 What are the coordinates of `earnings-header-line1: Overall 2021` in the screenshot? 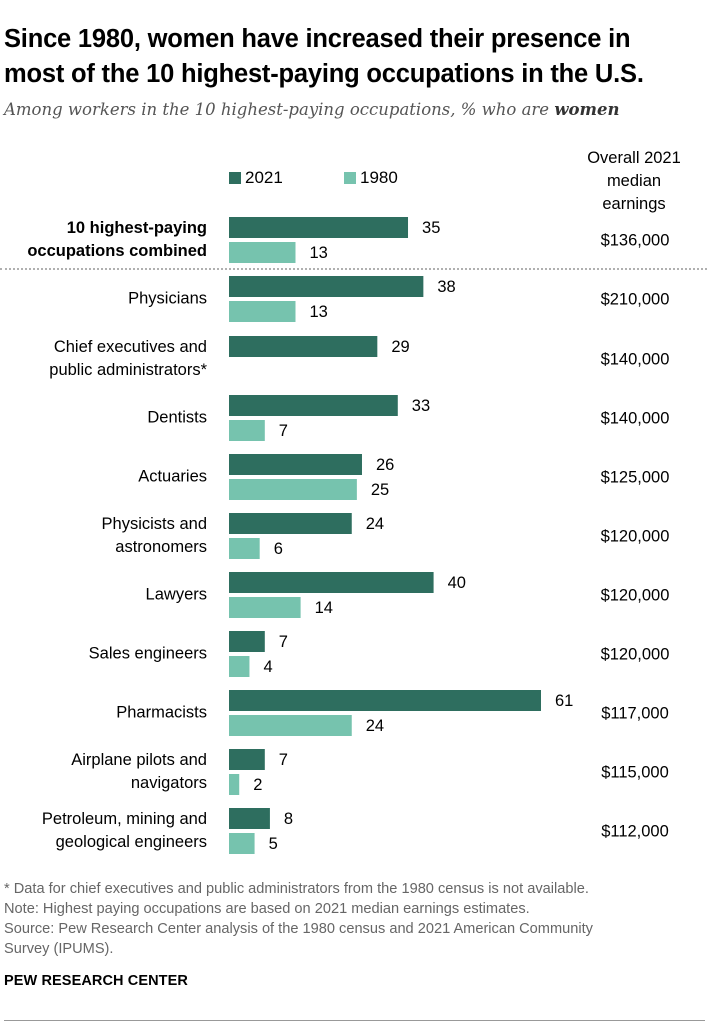 It's located at (634, 158).